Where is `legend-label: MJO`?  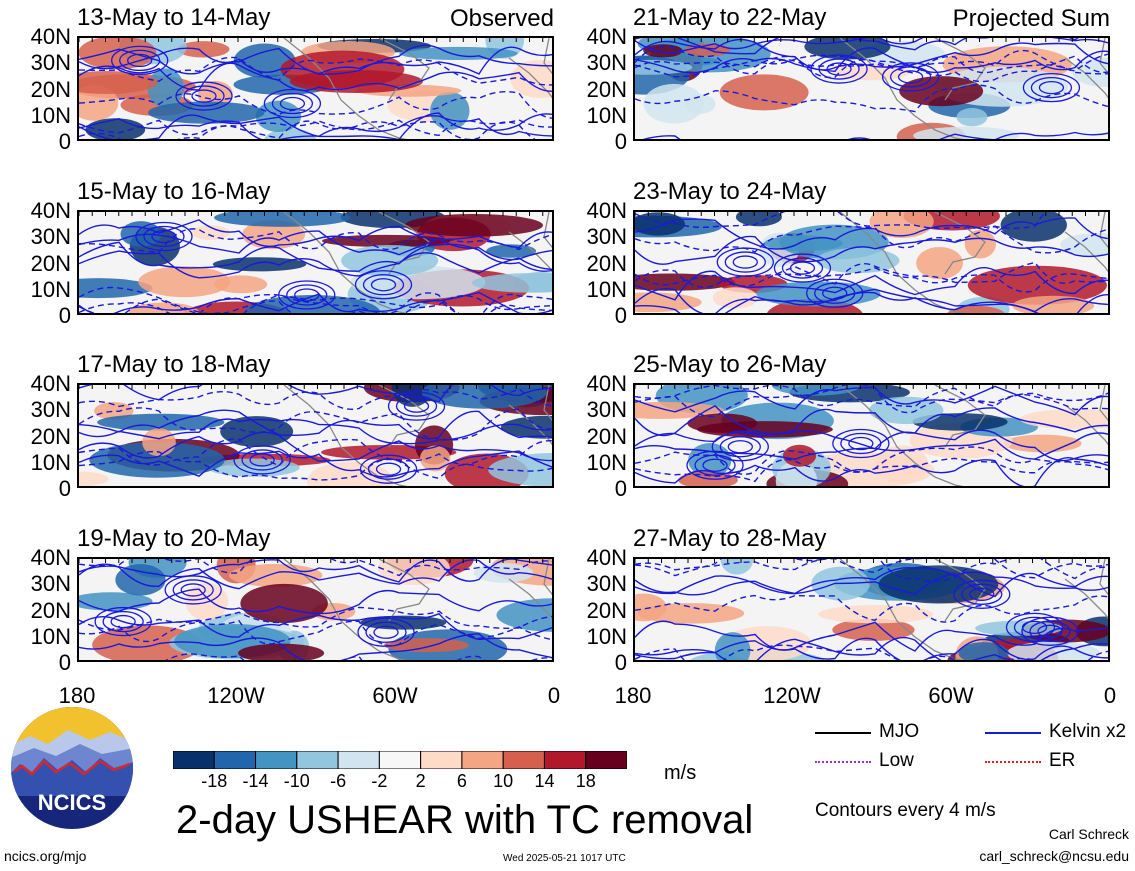 legend-label: MJO is located at coordinates (899, 731).